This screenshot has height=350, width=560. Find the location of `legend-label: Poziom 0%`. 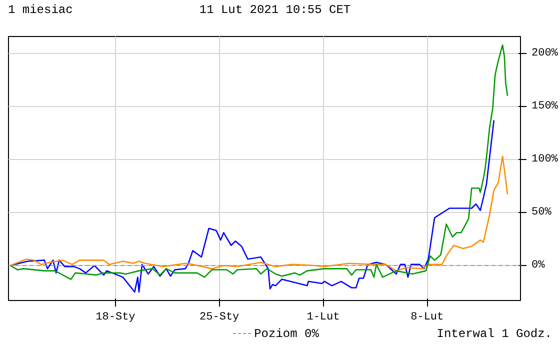

legend-label: Poziom 0% is located at coordinates (286, 334).